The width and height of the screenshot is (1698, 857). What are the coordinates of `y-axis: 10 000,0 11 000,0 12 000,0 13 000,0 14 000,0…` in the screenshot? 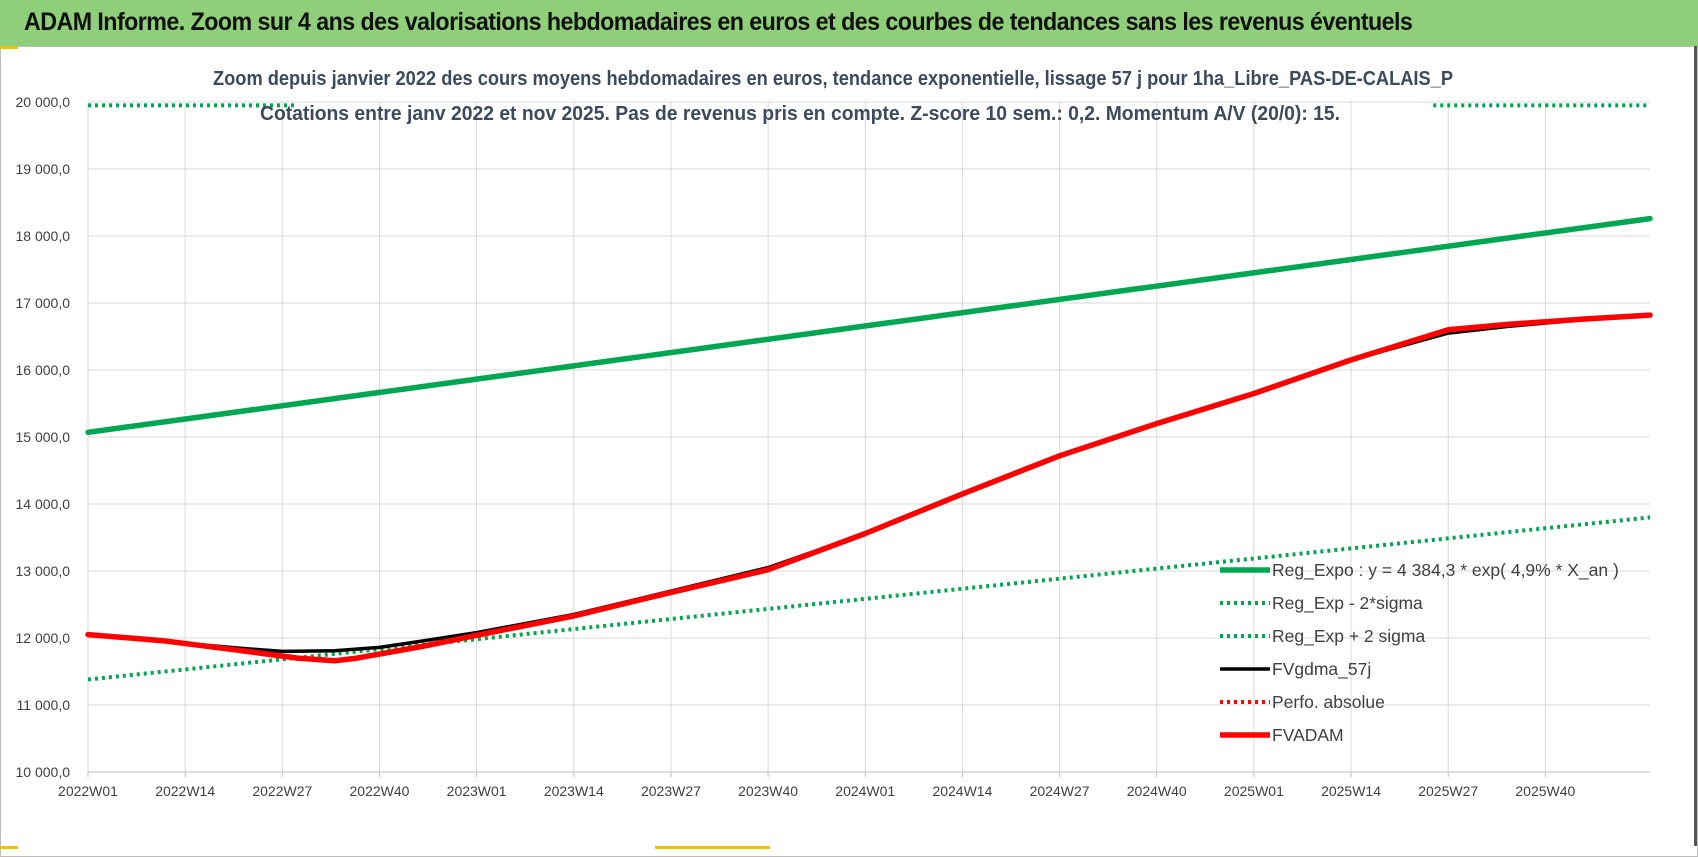 It's located at (43, 437).